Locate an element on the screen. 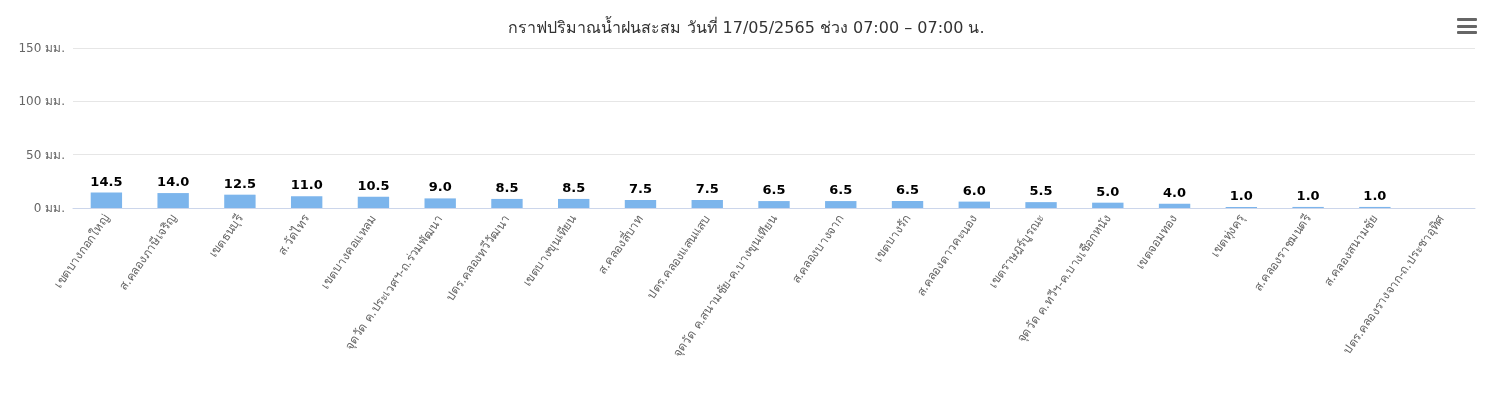 The width and height of the screenshot is (1493, 394). y-tick-label: 150 มม. is located at coordinates (41, 48).